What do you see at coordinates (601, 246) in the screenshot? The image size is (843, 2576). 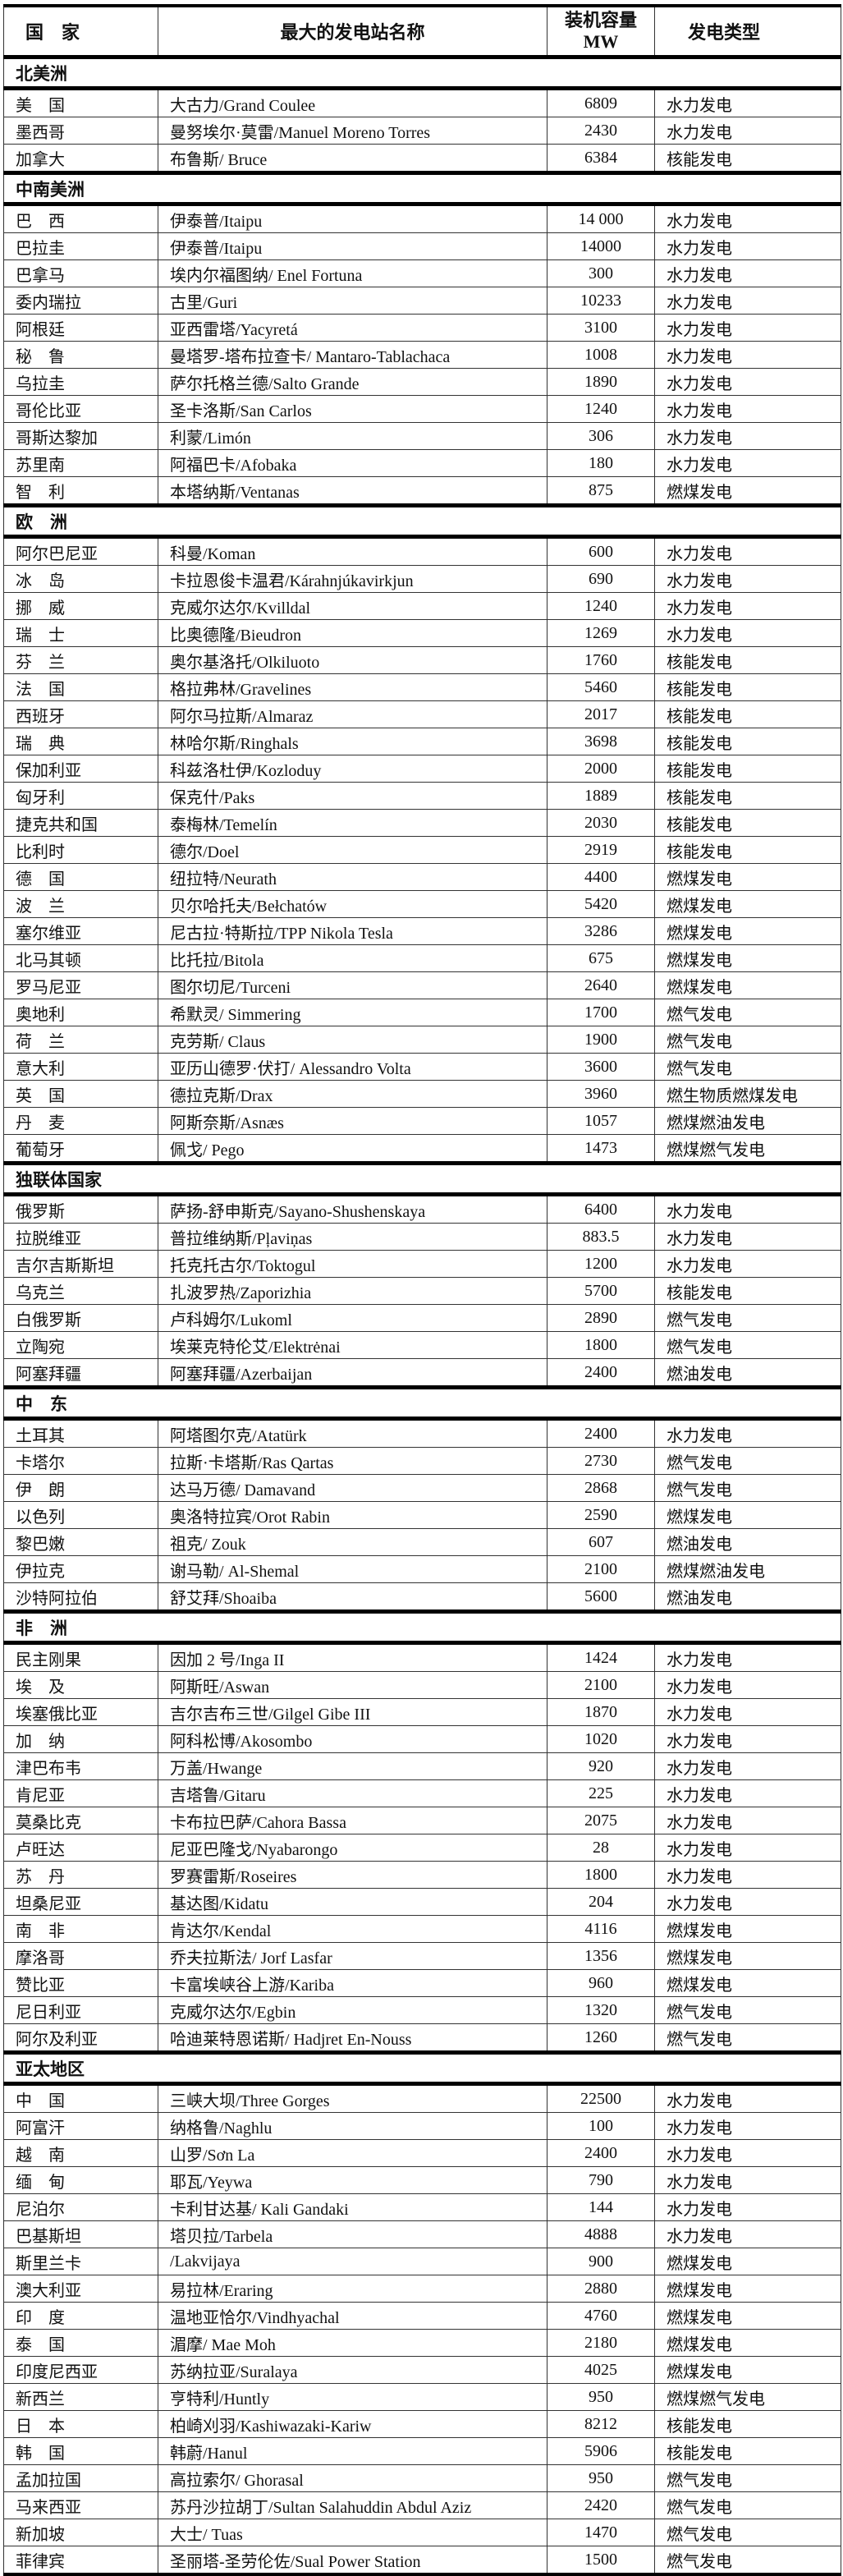 I see `capacity-cell: 14000` at bounding box center [601, 246].